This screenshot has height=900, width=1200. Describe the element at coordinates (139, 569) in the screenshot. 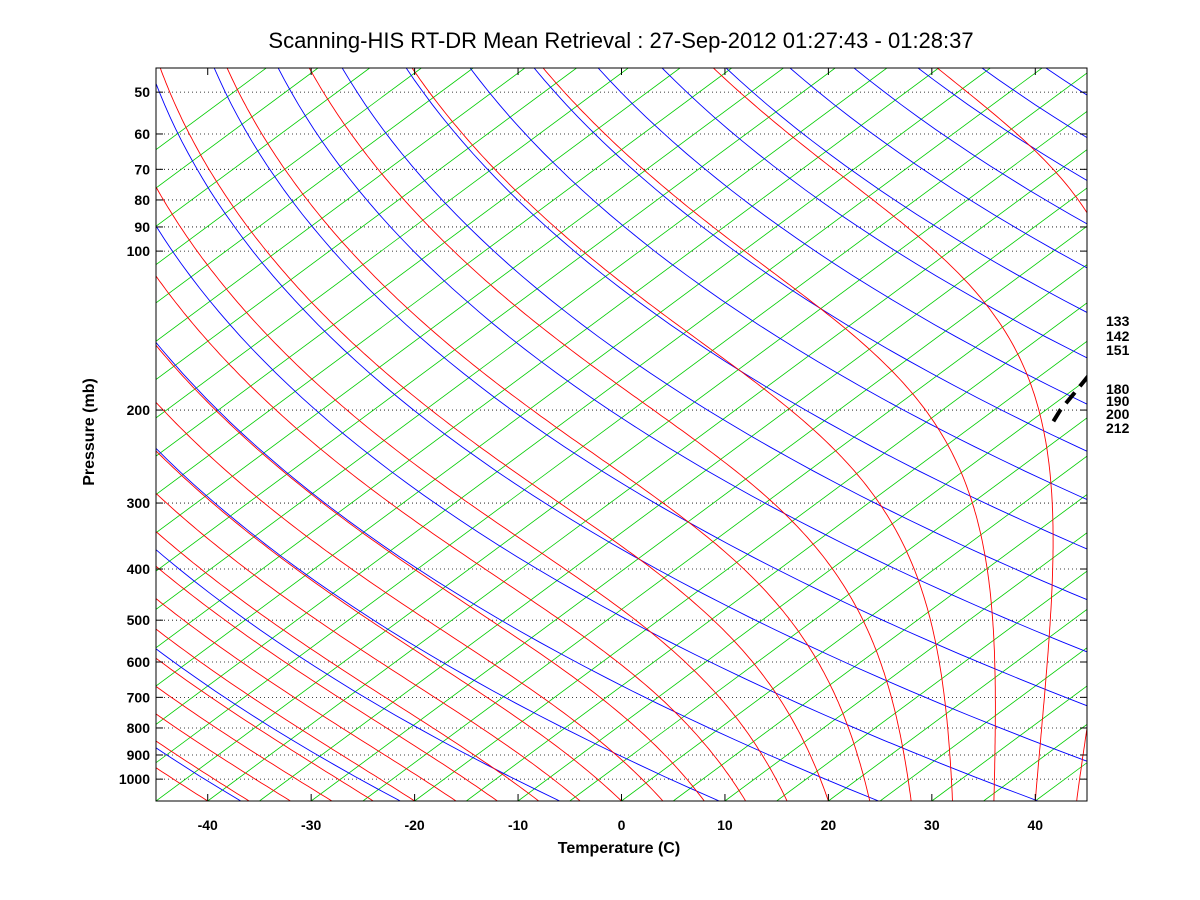

I see `ytick-label-400: 400` at that location.